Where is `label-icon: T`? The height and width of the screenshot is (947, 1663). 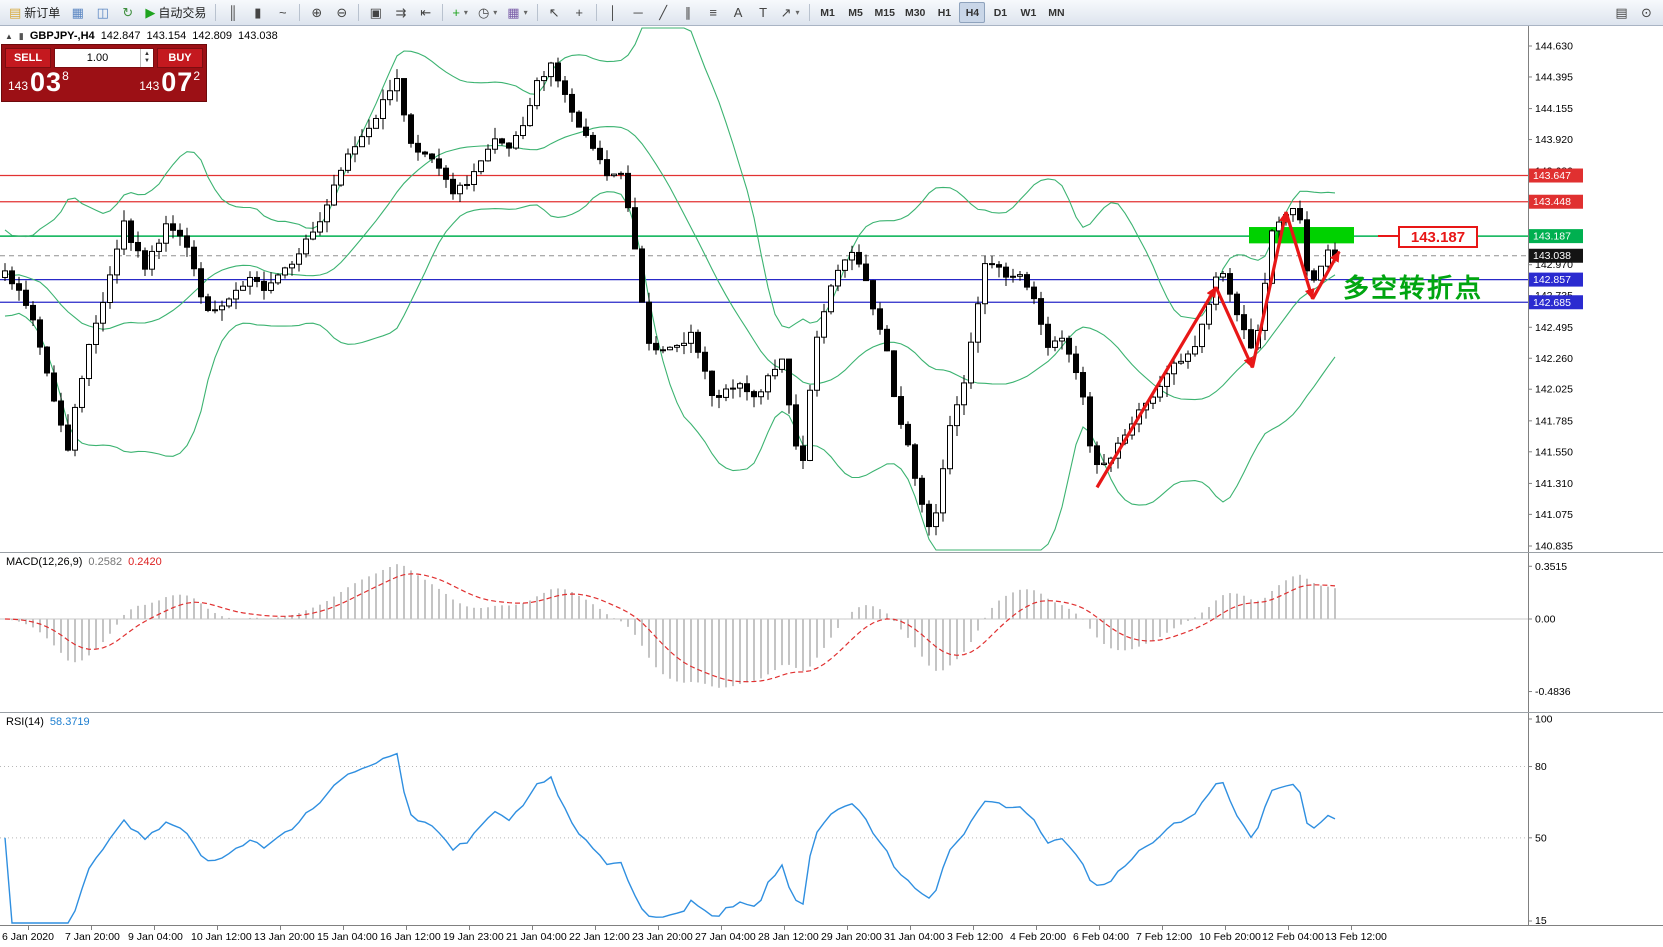 label-icon: T is located at coordinates (763, 12).